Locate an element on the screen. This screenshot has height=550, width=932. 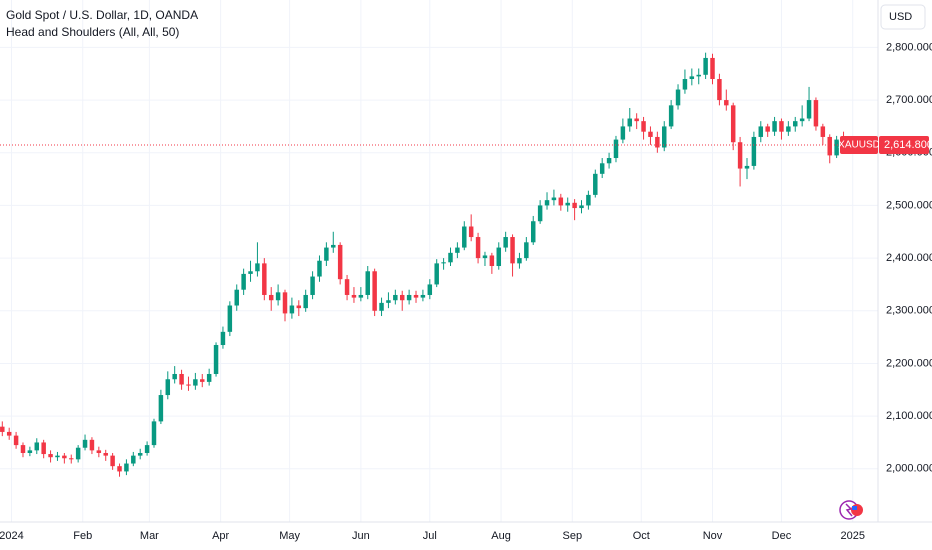
y-tick-label: 2,000.000 is located at coordinates (909, 469).